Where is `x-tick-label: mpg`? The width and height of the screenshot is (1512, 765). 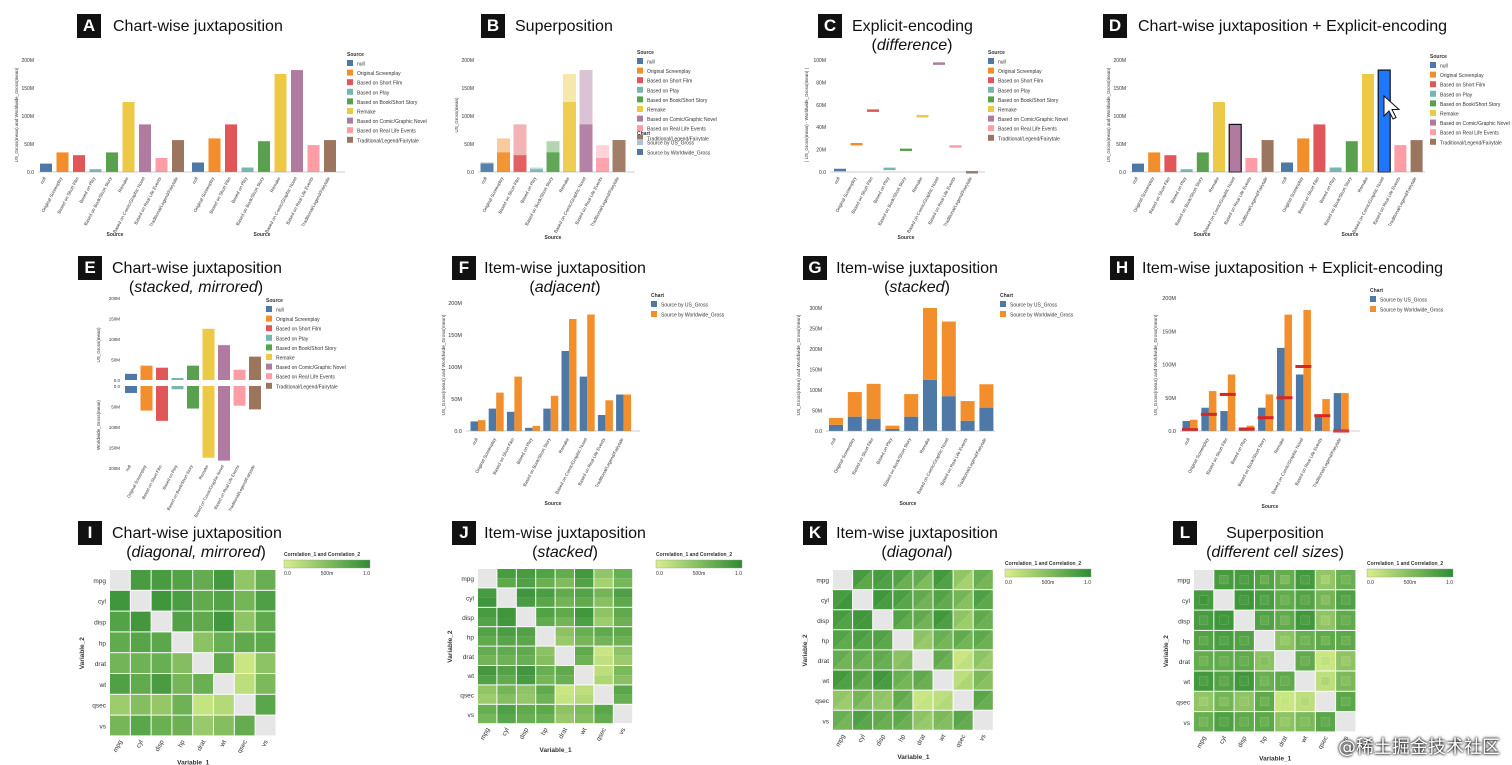 x-tick-label: mpg is located at coordinates (485, 734).